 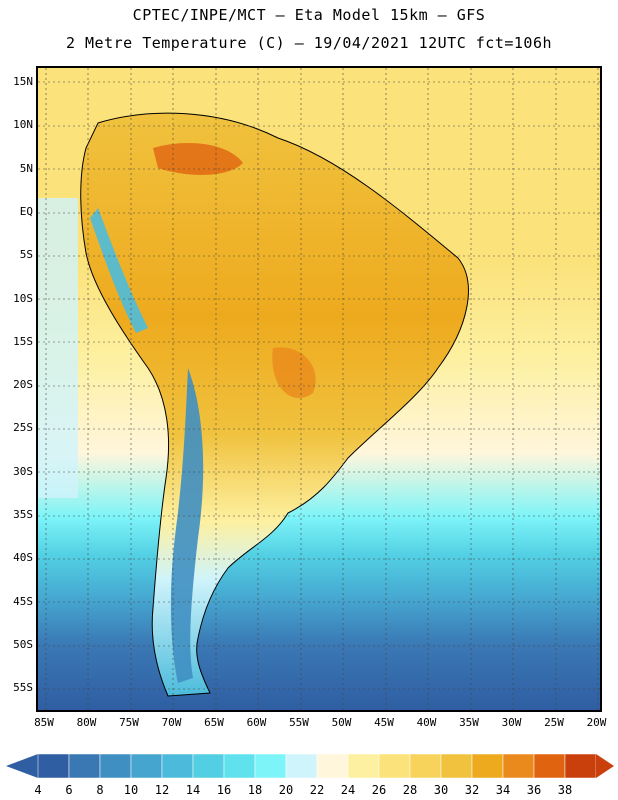 I want to click on longitude-label: 20W, so click(x=596, y=722).